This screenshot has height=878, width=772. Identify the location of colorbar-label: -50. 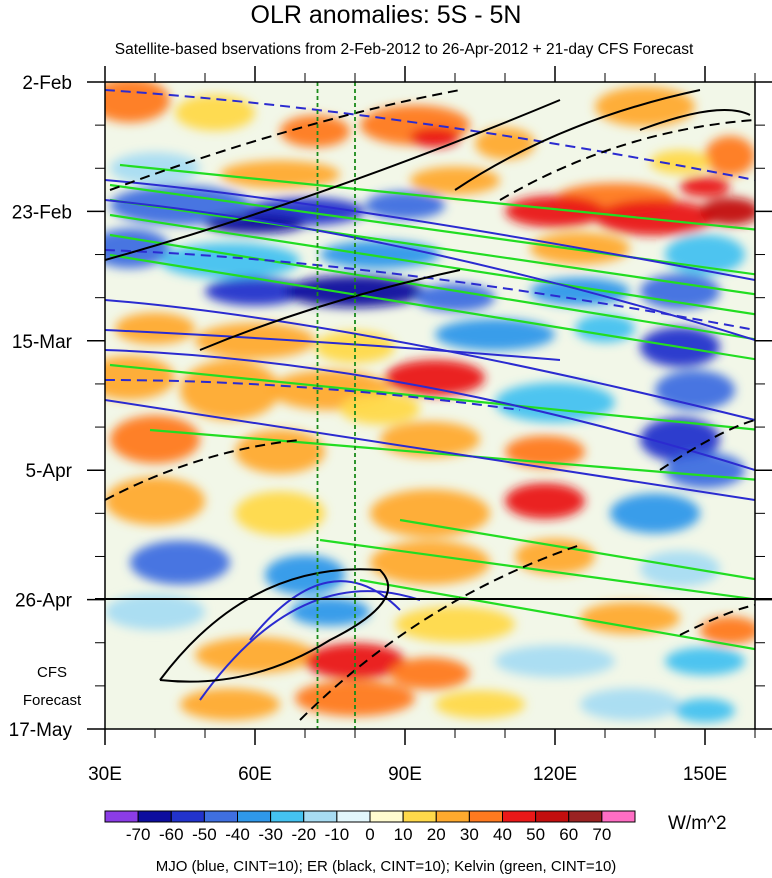
(204, 834).